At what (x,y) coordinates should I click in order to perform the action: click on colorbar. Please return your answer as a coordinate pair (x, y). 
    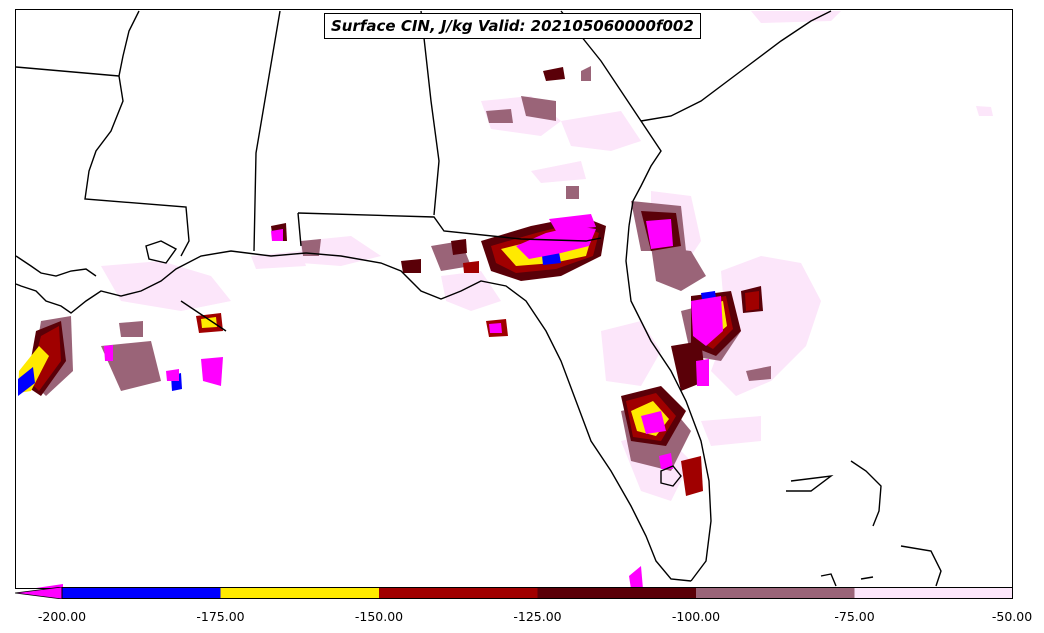
    Looking at the image, I should click on (514, 593).